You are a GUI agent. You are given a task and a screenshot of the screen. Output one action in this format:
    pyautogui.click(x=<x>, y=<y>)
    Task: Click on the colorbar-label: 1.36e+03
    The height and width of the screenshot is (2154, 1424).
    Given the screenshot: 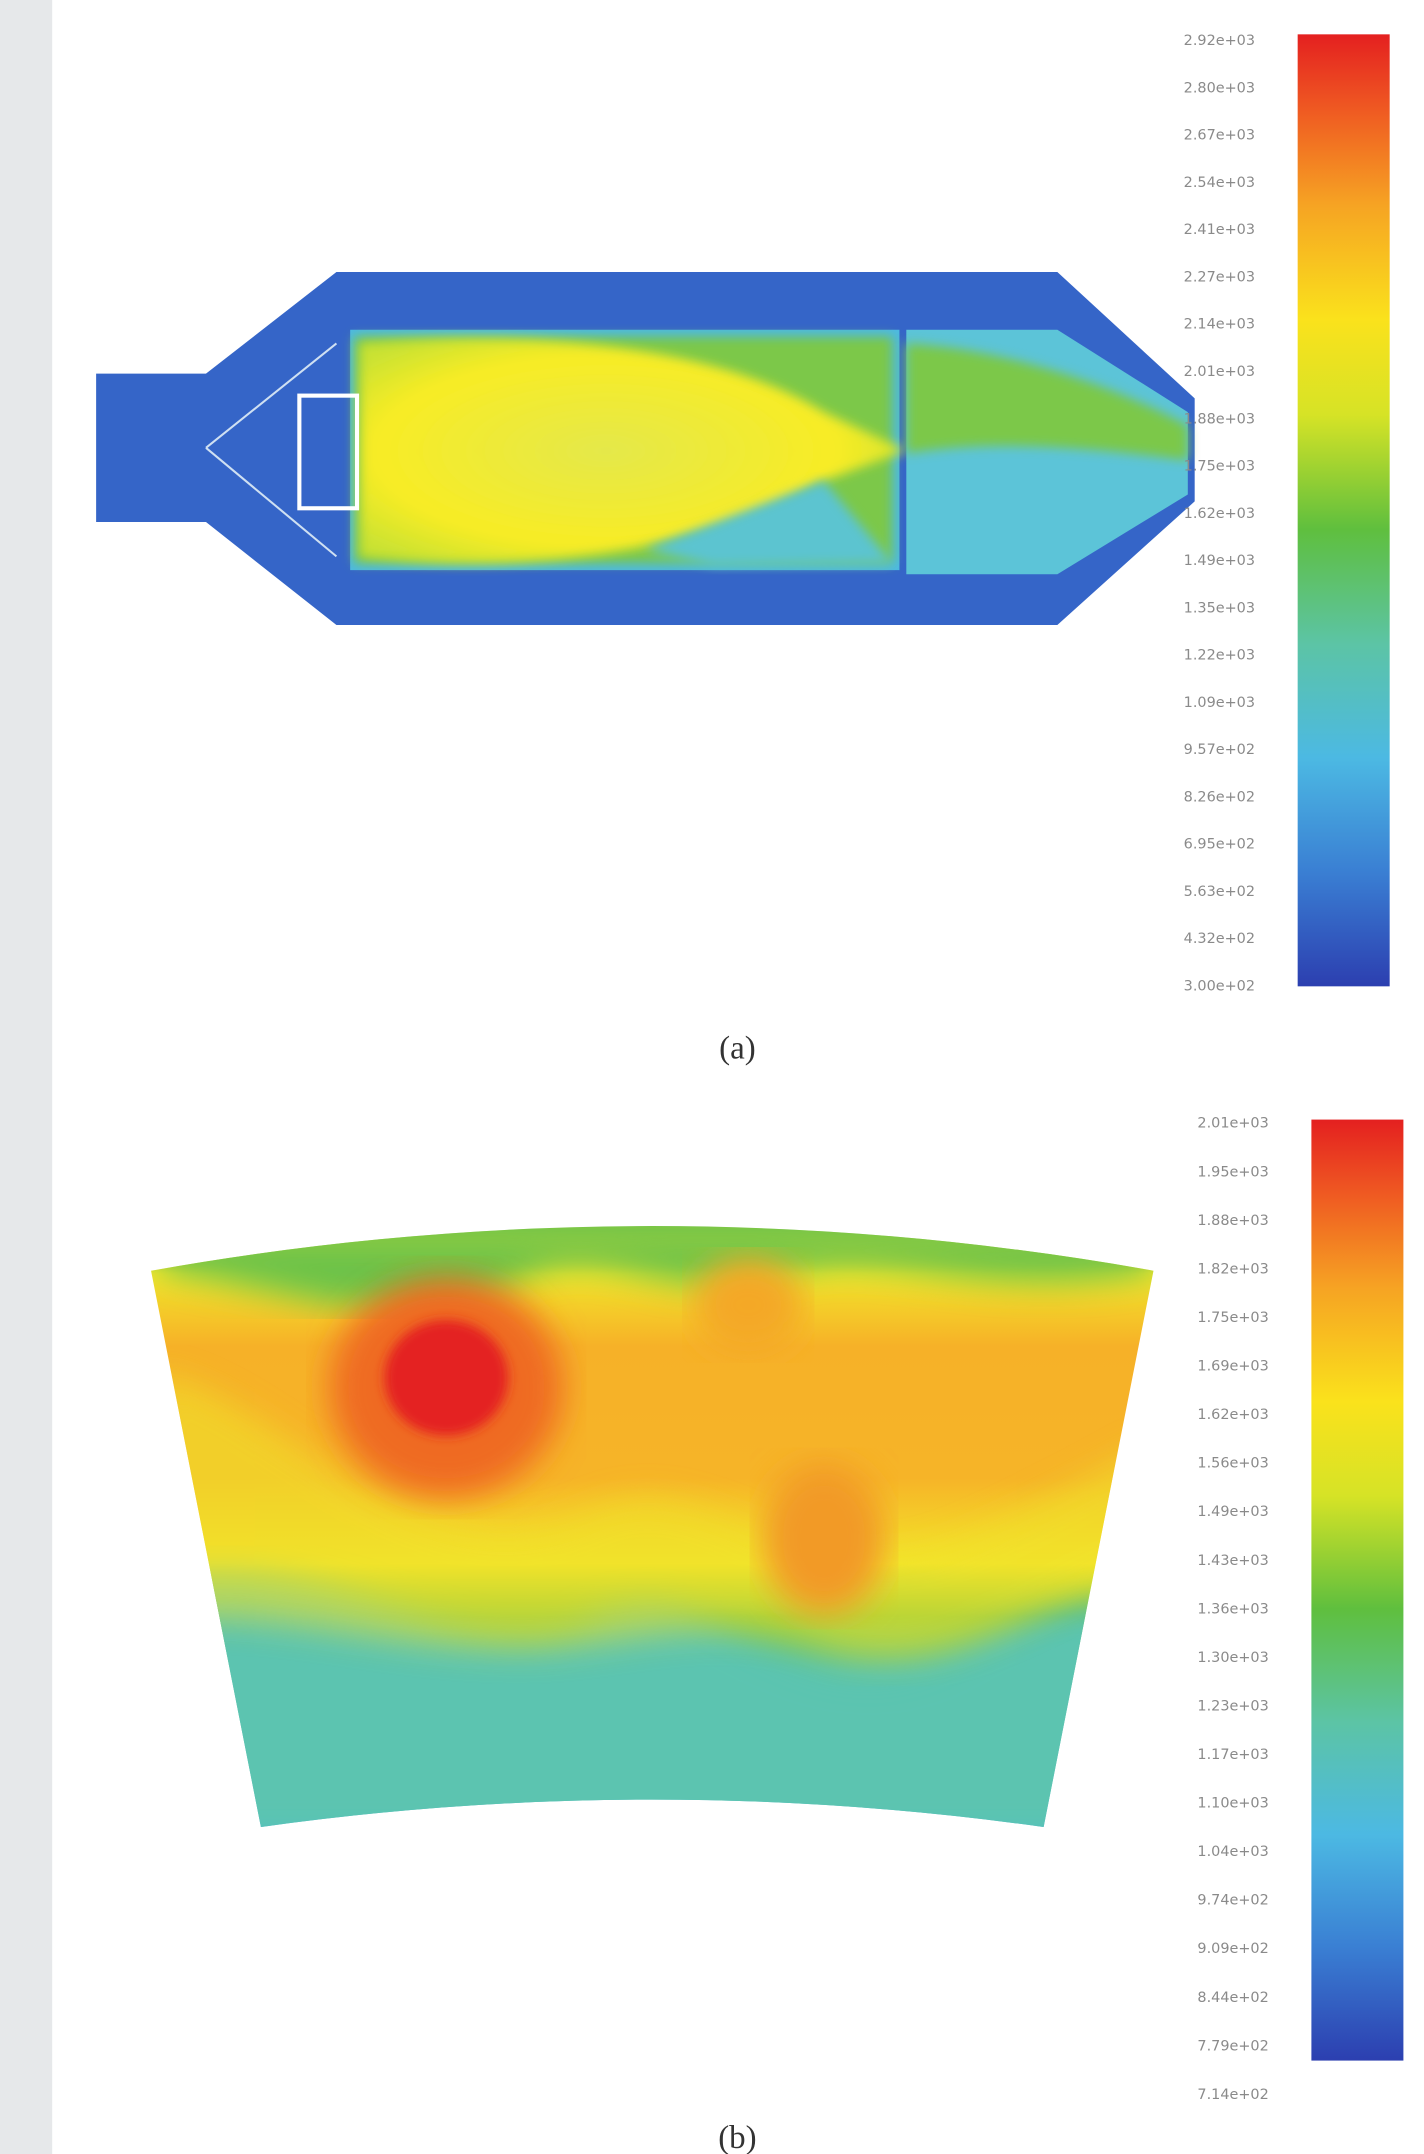 What is the action you would take?
    pyautogui.click(x=1232, y=1609)
    